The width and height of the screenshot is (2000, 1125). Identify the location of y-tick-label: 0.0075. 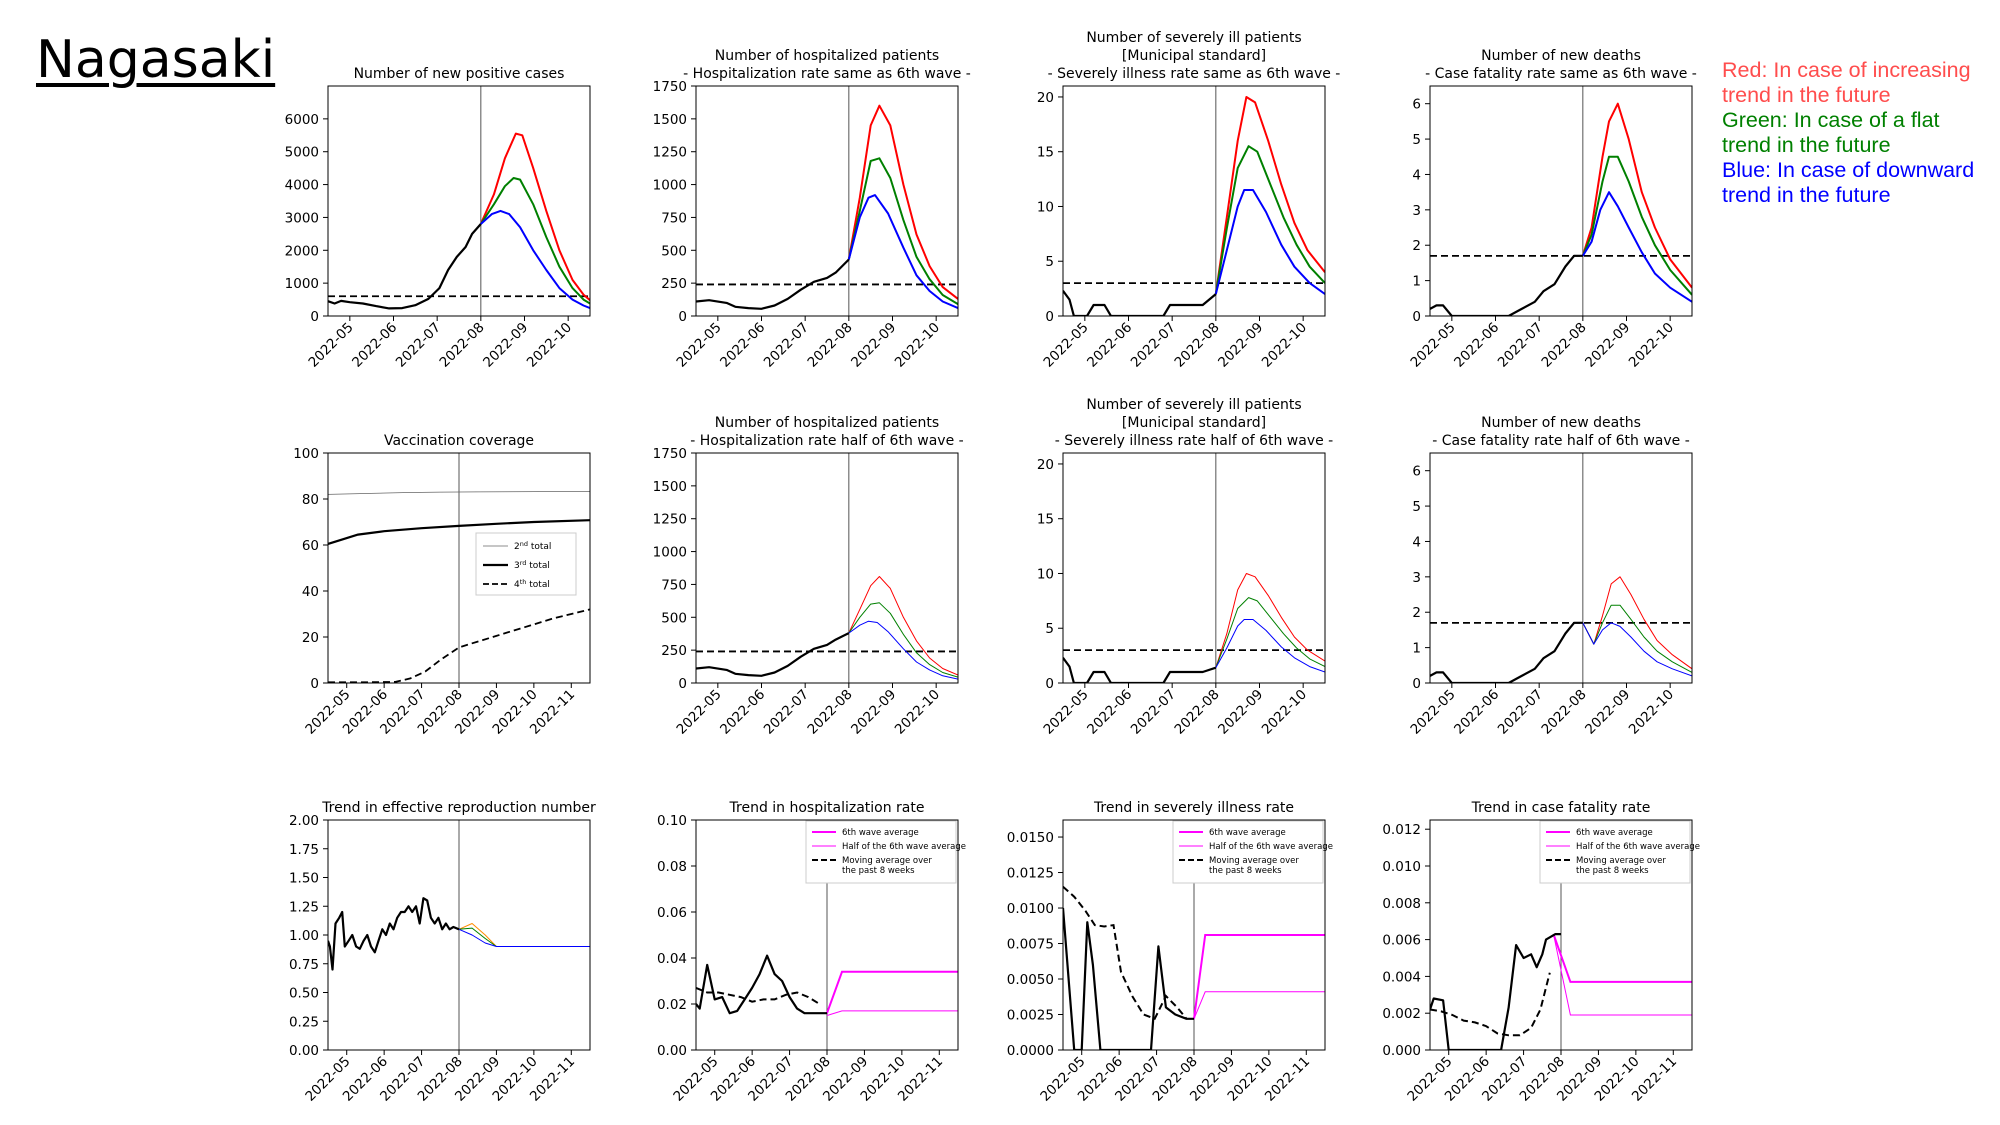
(1030, 945).